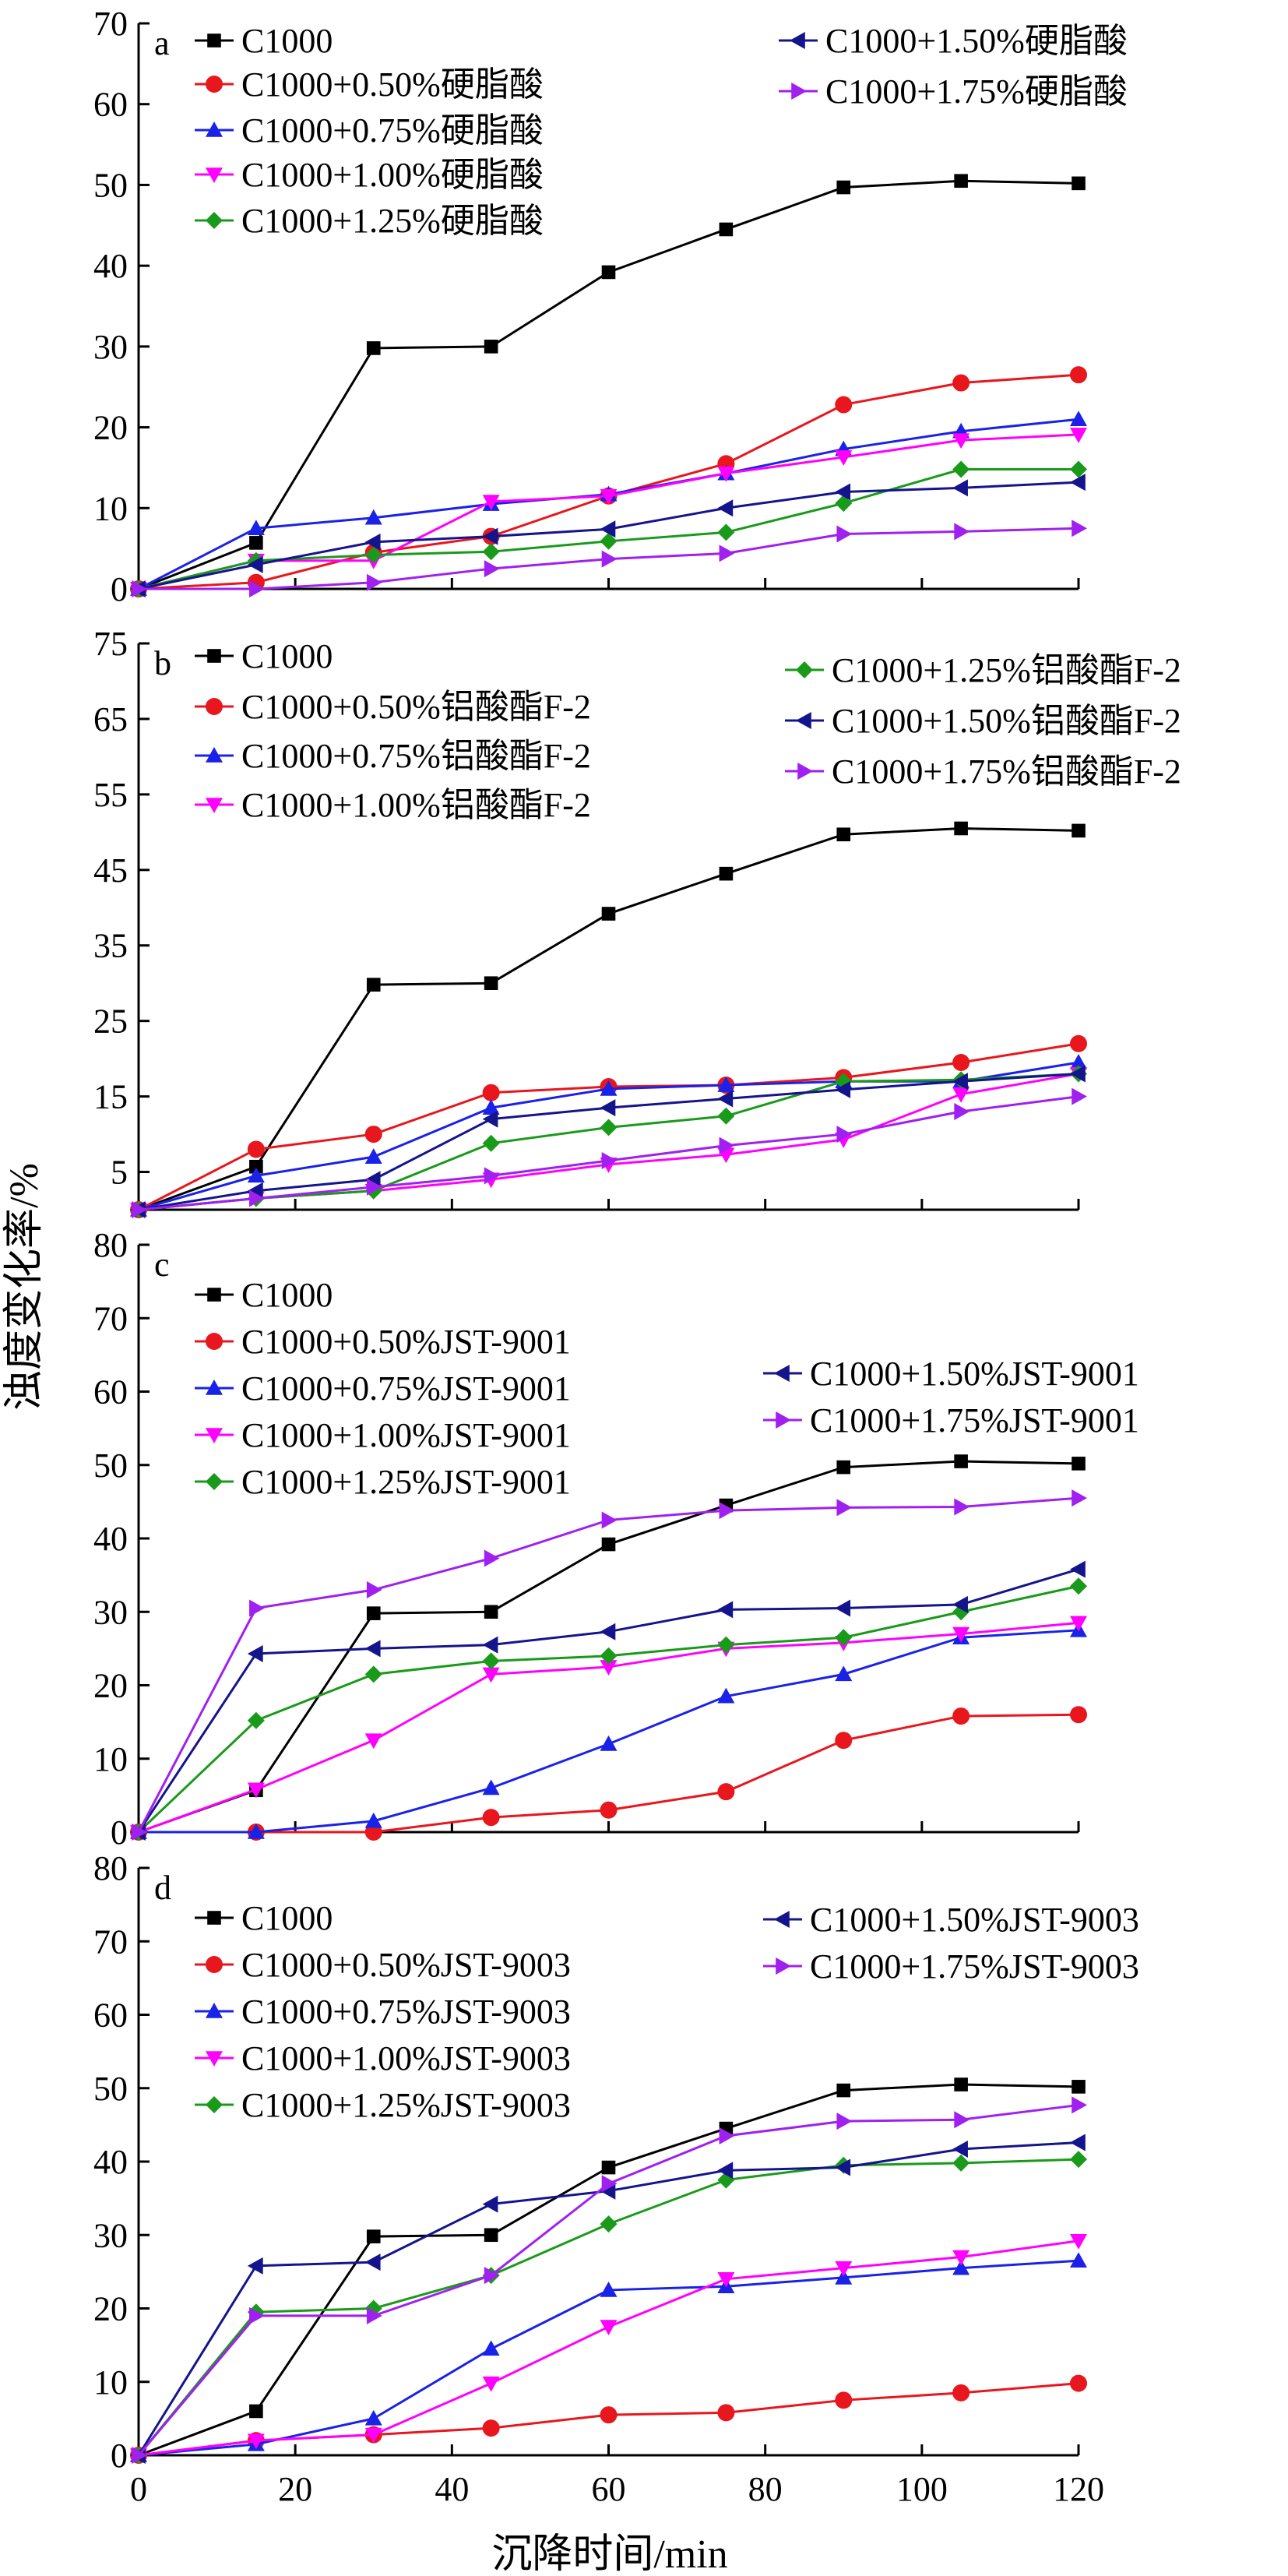 The image size is (1288, 2576). What do you see at coordinates (765, 2489) in the screenshot?
I see `x-tick-label: 80` at bounding box center [765, 2489].